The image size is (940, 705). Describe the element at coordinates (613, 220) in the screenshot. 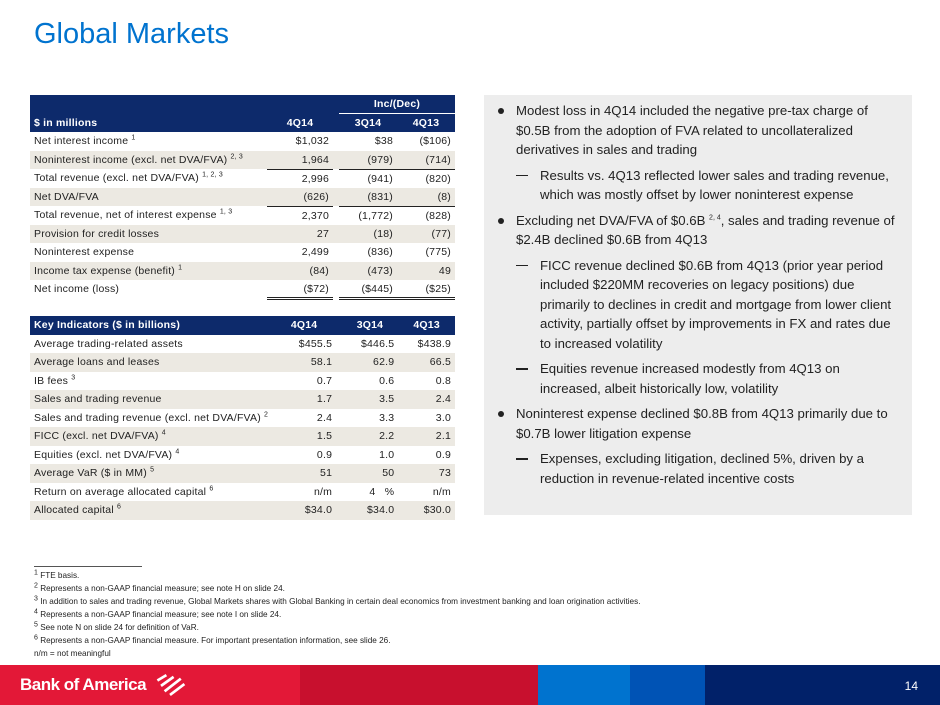

I see `bullet-text: Excluding net DVA/FVA of $0.6B` at that location.